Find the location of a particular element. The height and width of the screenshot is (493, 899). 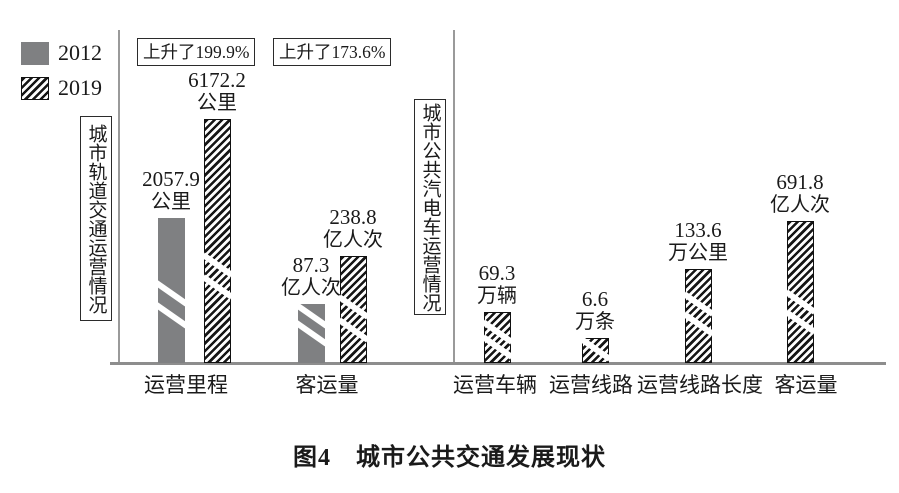

bar-value: 691.8 is located at coordinates (800, 182).